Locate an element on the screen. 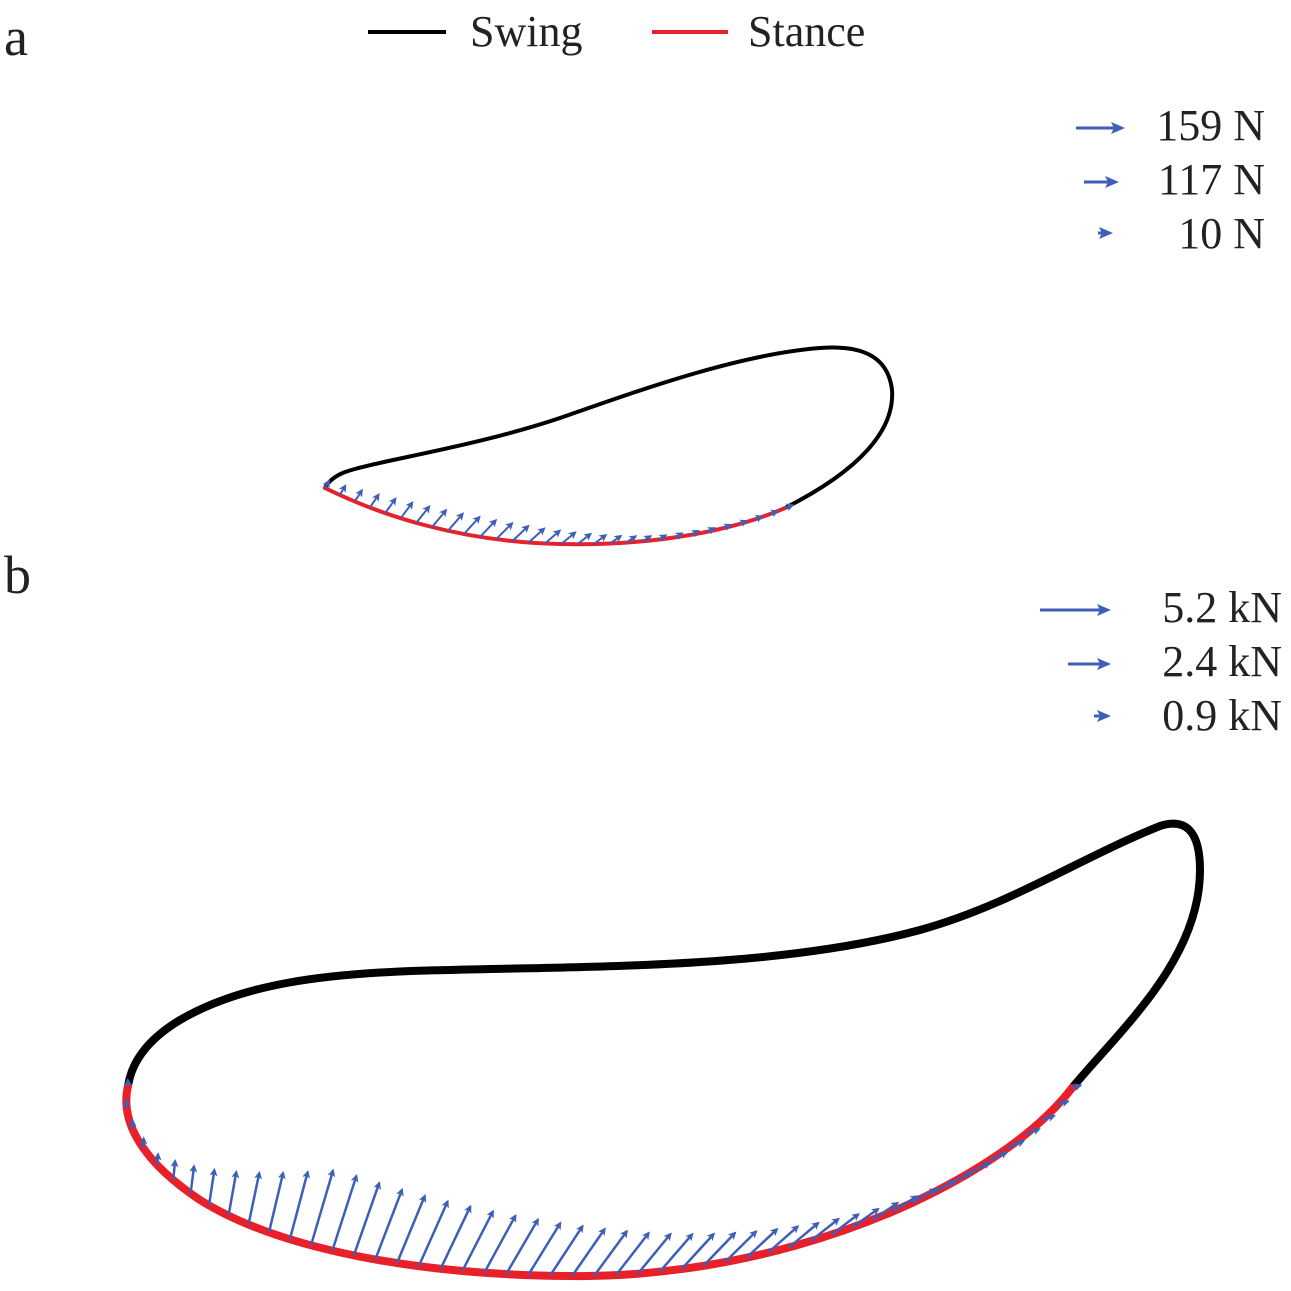 The height and width of the screenshot is (1291, 1291). panel-b-force-arrows is located at coordinates (602, 1177).